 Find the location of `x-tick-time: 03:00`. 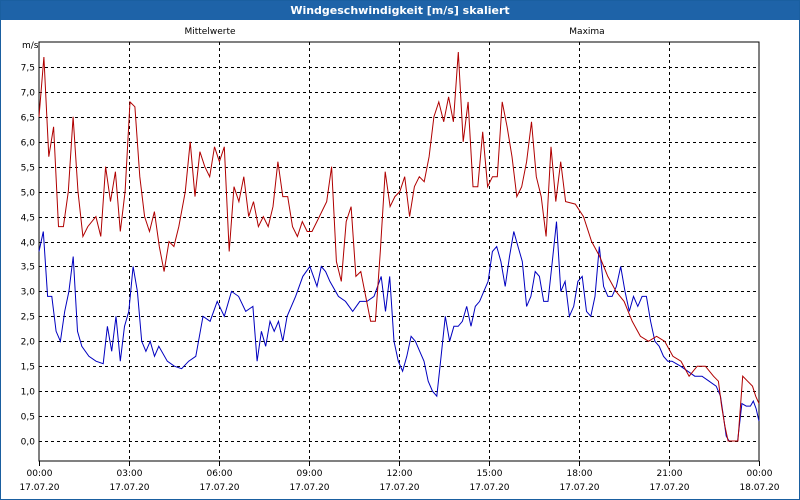

x-tick-time: 03:00 is located at coordinates (130, 474).